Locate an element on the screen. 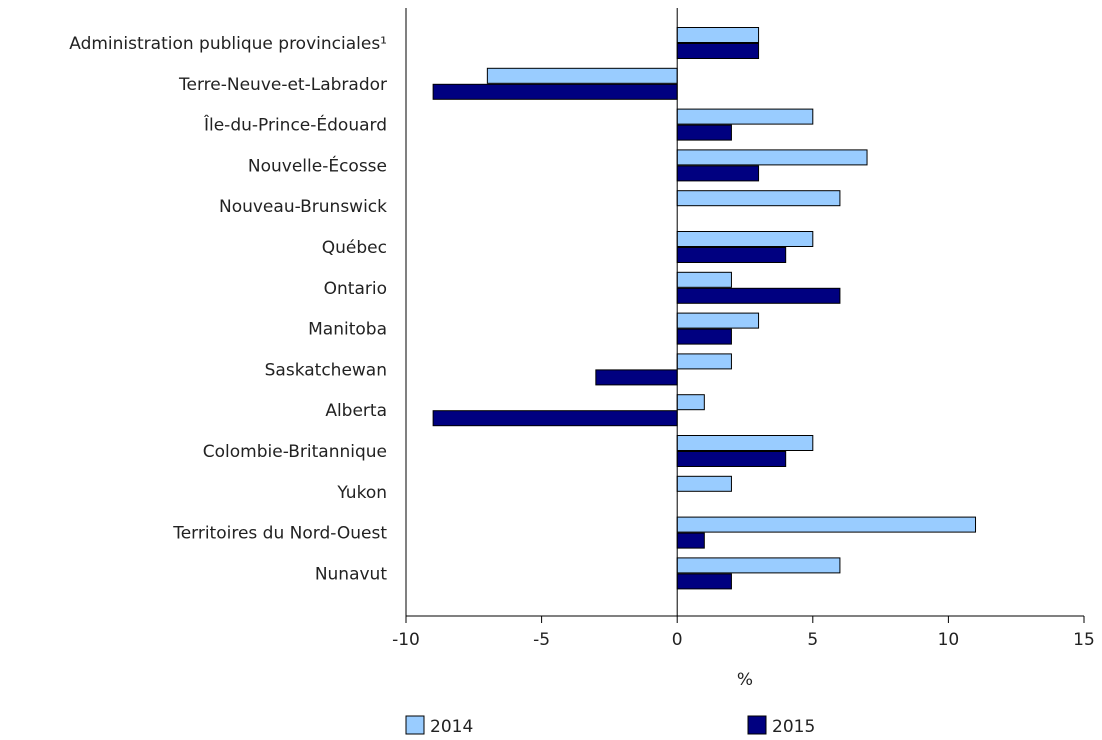 This screenshot has height=740, width=1102. x-tick-label: 0 is located at coordinates (677, 640).